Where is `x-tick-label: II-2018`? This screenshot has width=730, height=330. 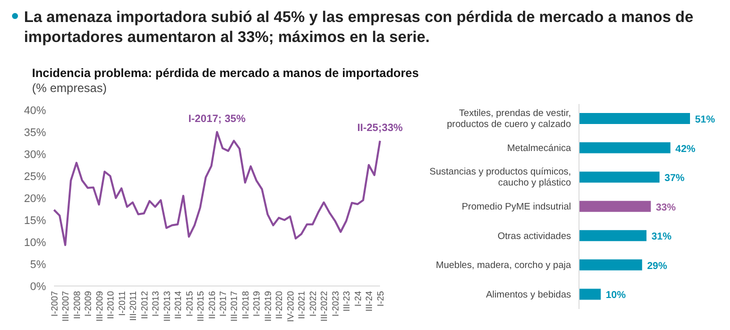
x-tick-label: II-2018 is located at coordinates (245, 305).